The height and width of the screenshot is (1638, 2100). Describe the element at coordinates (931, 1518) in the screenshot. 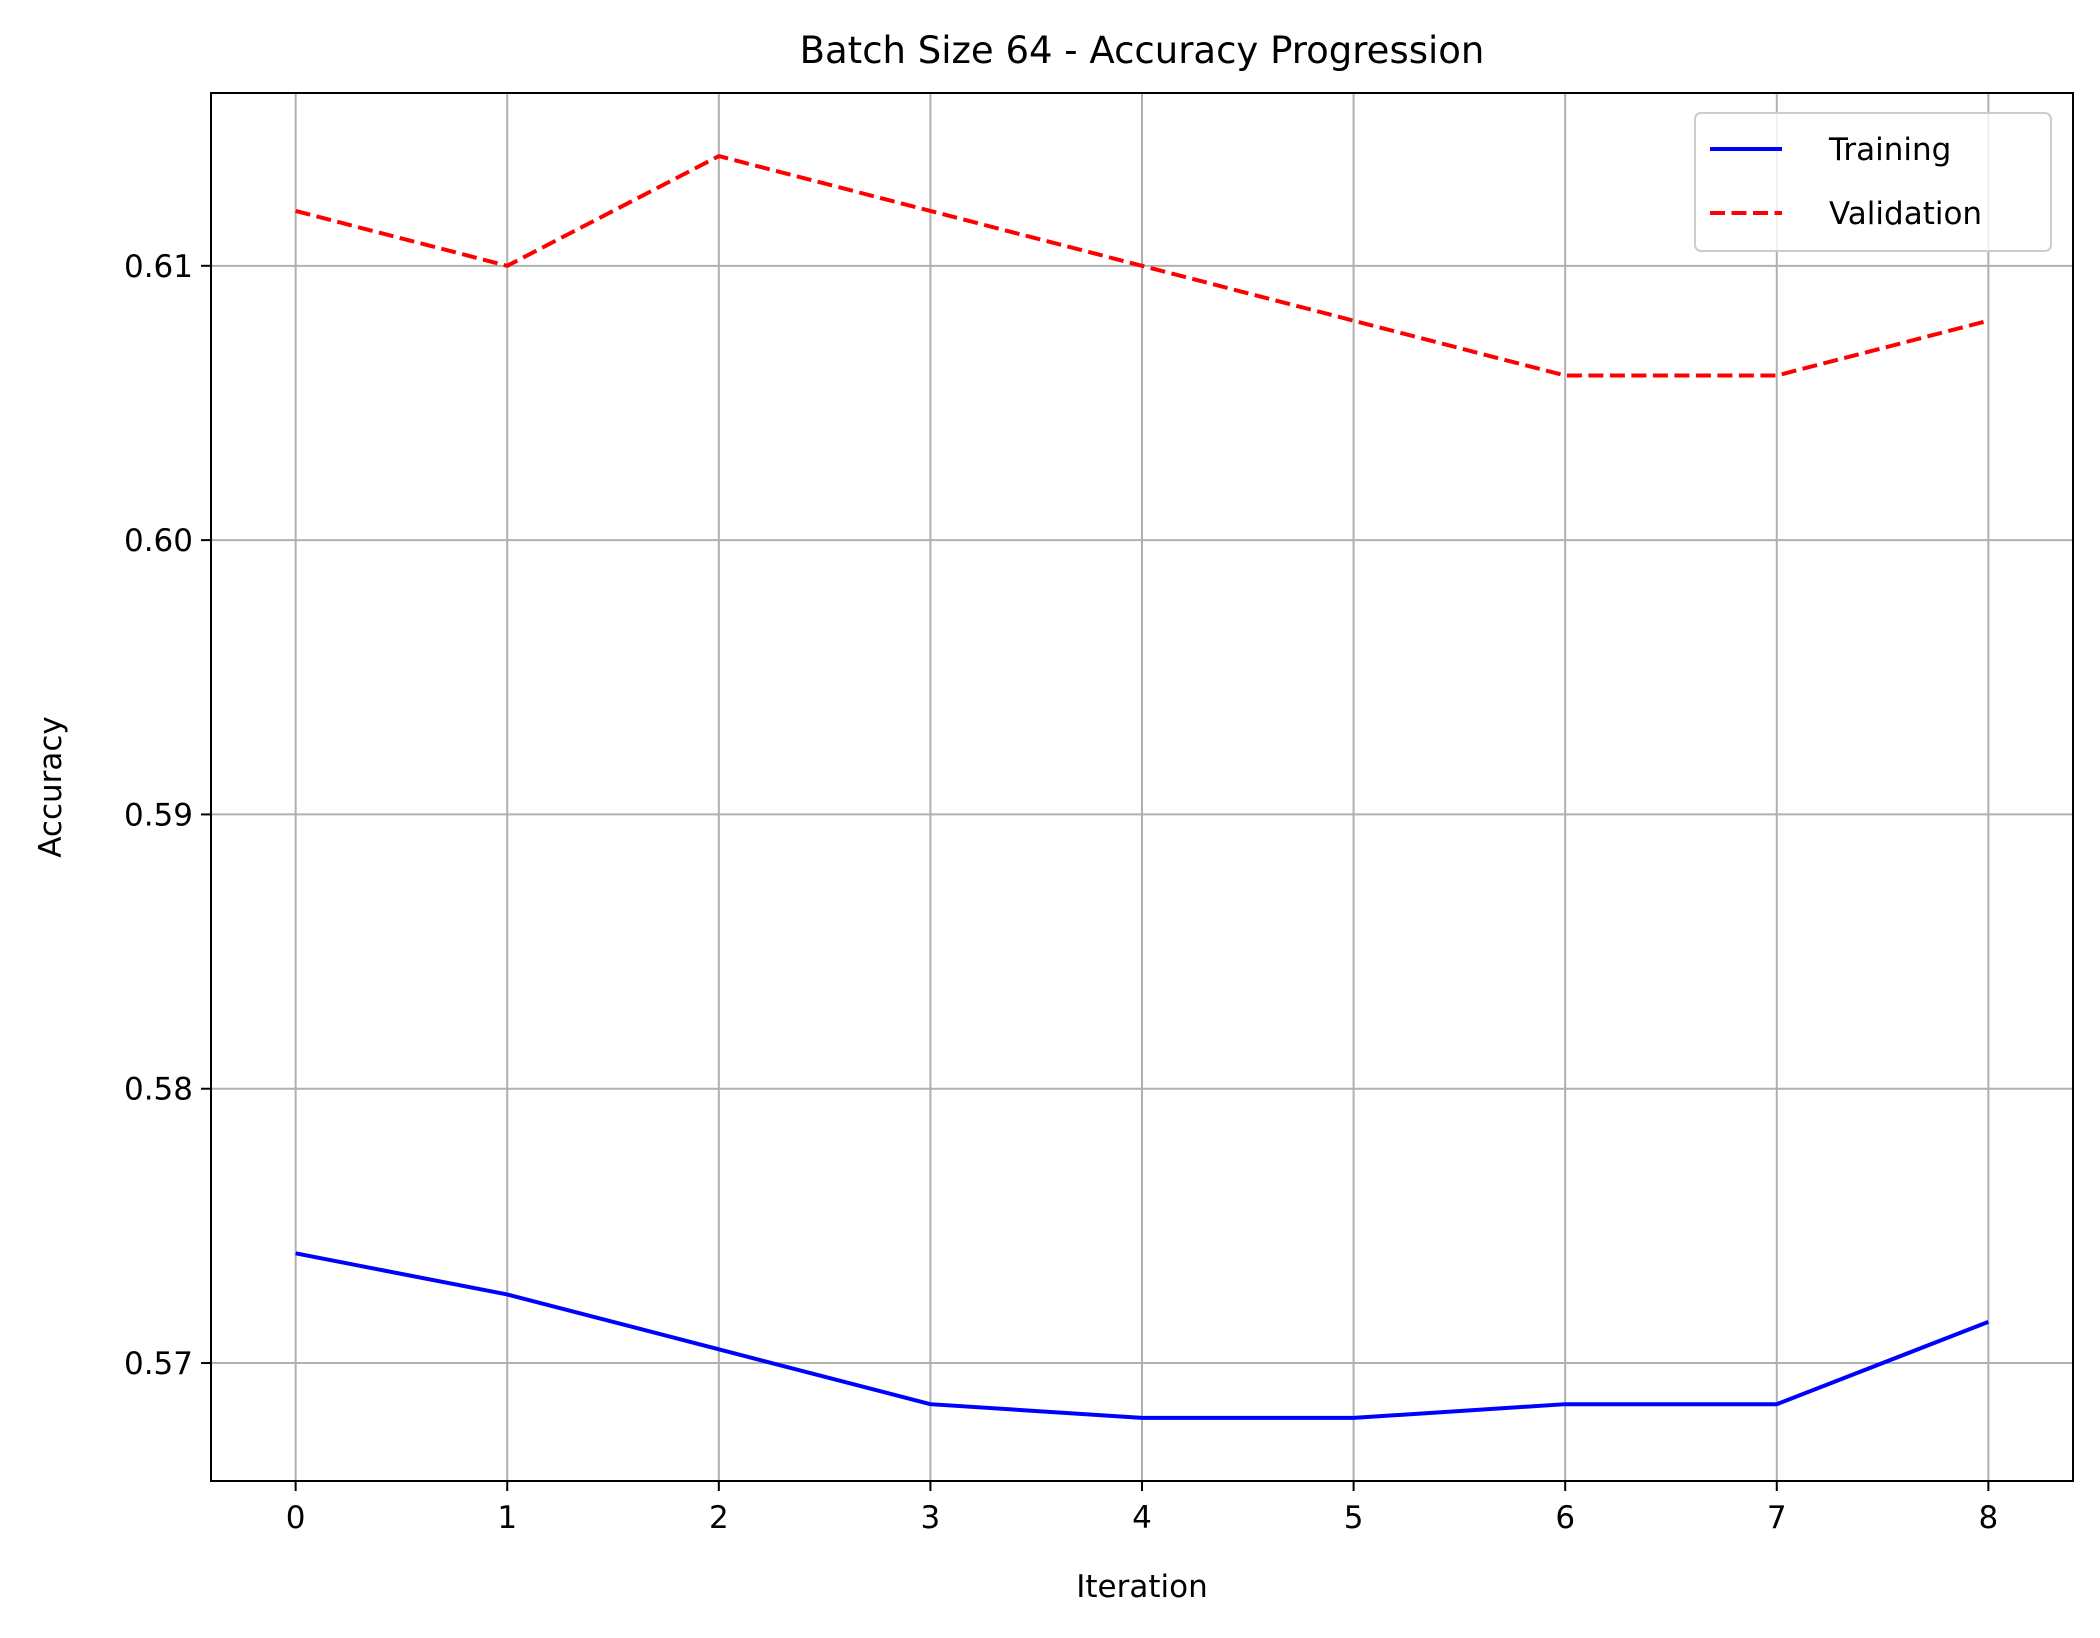

I see `x-tick-label: 3` at that location.